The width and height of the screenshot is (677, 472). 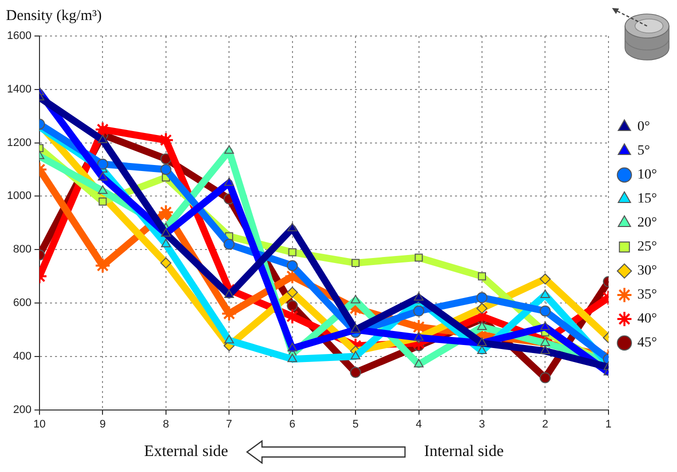 I want to click on y-tick-label: 1600, so click(x=19, y=36).